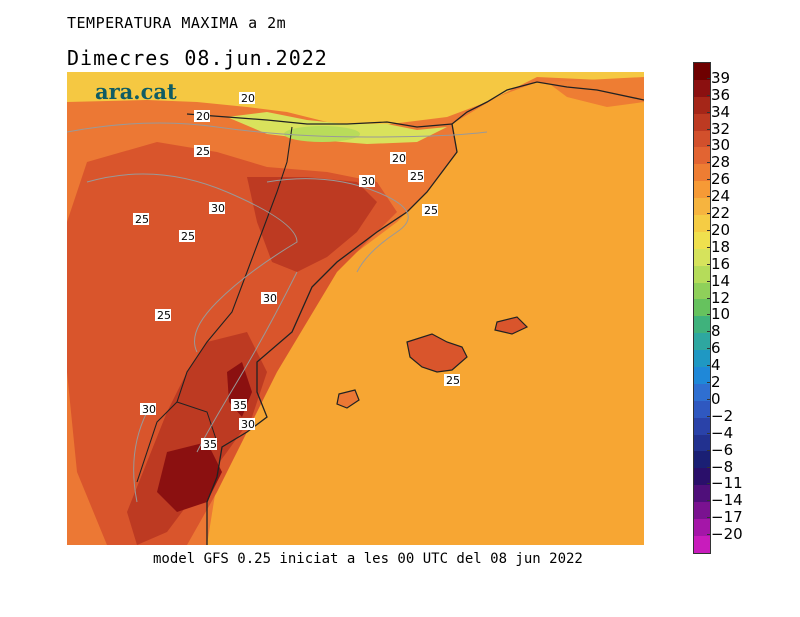  I want to click on legend-label: 30, so click(718, 145).